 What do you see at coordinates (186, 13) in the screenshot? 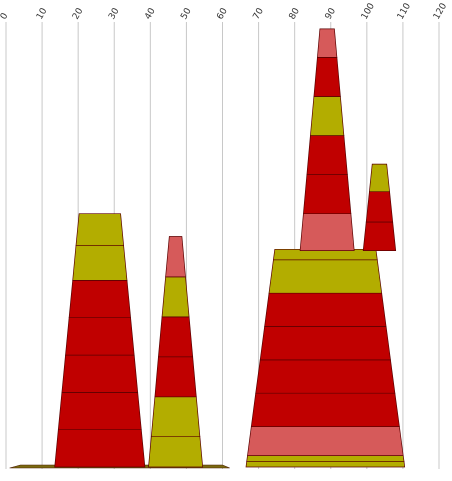
I see `x-tick-label-50: 50` at bounding box center [186, 13].